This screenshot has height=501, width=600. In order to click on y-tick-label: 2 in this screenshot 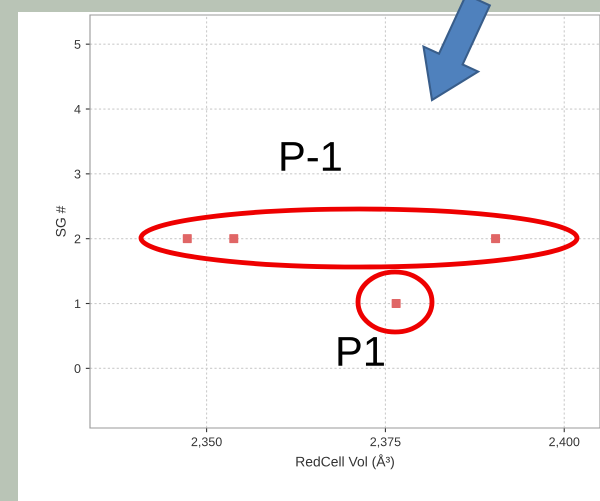, I will do `click(77, 239)`.